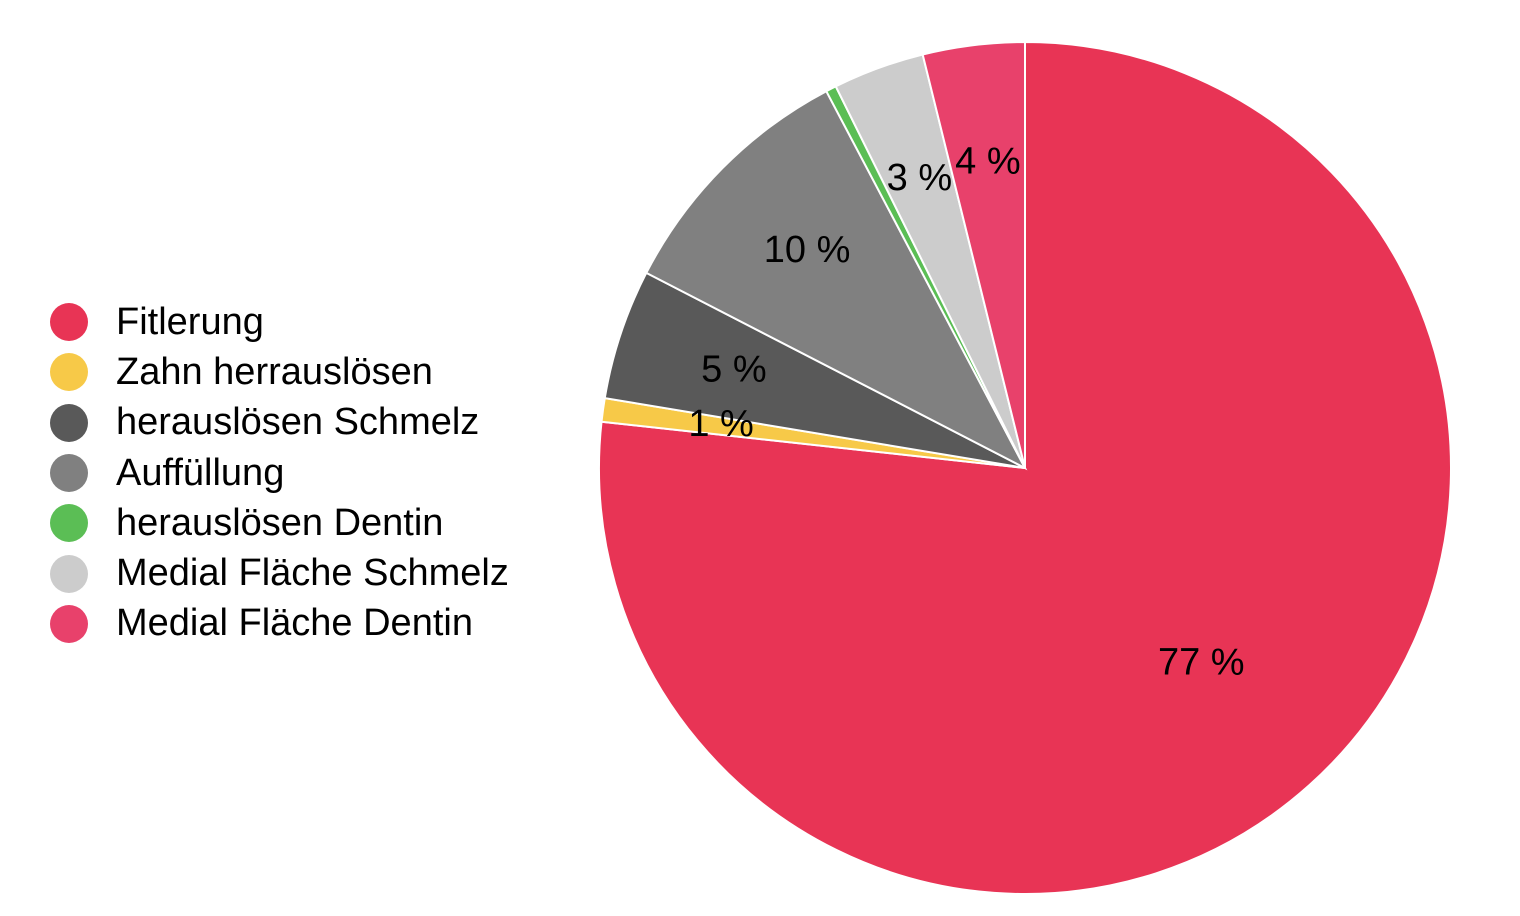 Image resolution: width=1520 pixels, height=916 pixels. What do you see at coordinates (1201, 663) in the screenshot?
I see `slice-data-label: 77 %` at bounding box center [1201, 663].